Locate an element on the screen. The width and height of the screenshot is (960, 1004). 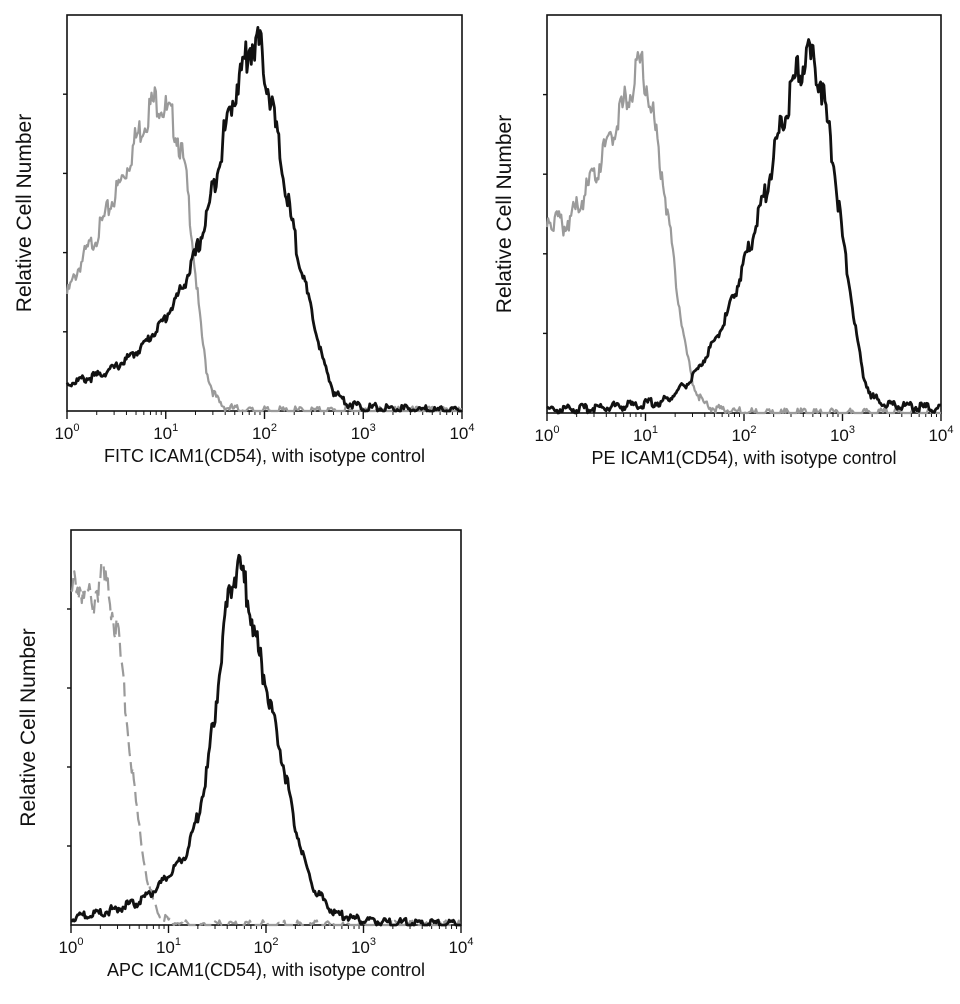
fitc-x-axis-label: FITC ICAM1(CD54), with isotype control is located at coordinates (264, 456).